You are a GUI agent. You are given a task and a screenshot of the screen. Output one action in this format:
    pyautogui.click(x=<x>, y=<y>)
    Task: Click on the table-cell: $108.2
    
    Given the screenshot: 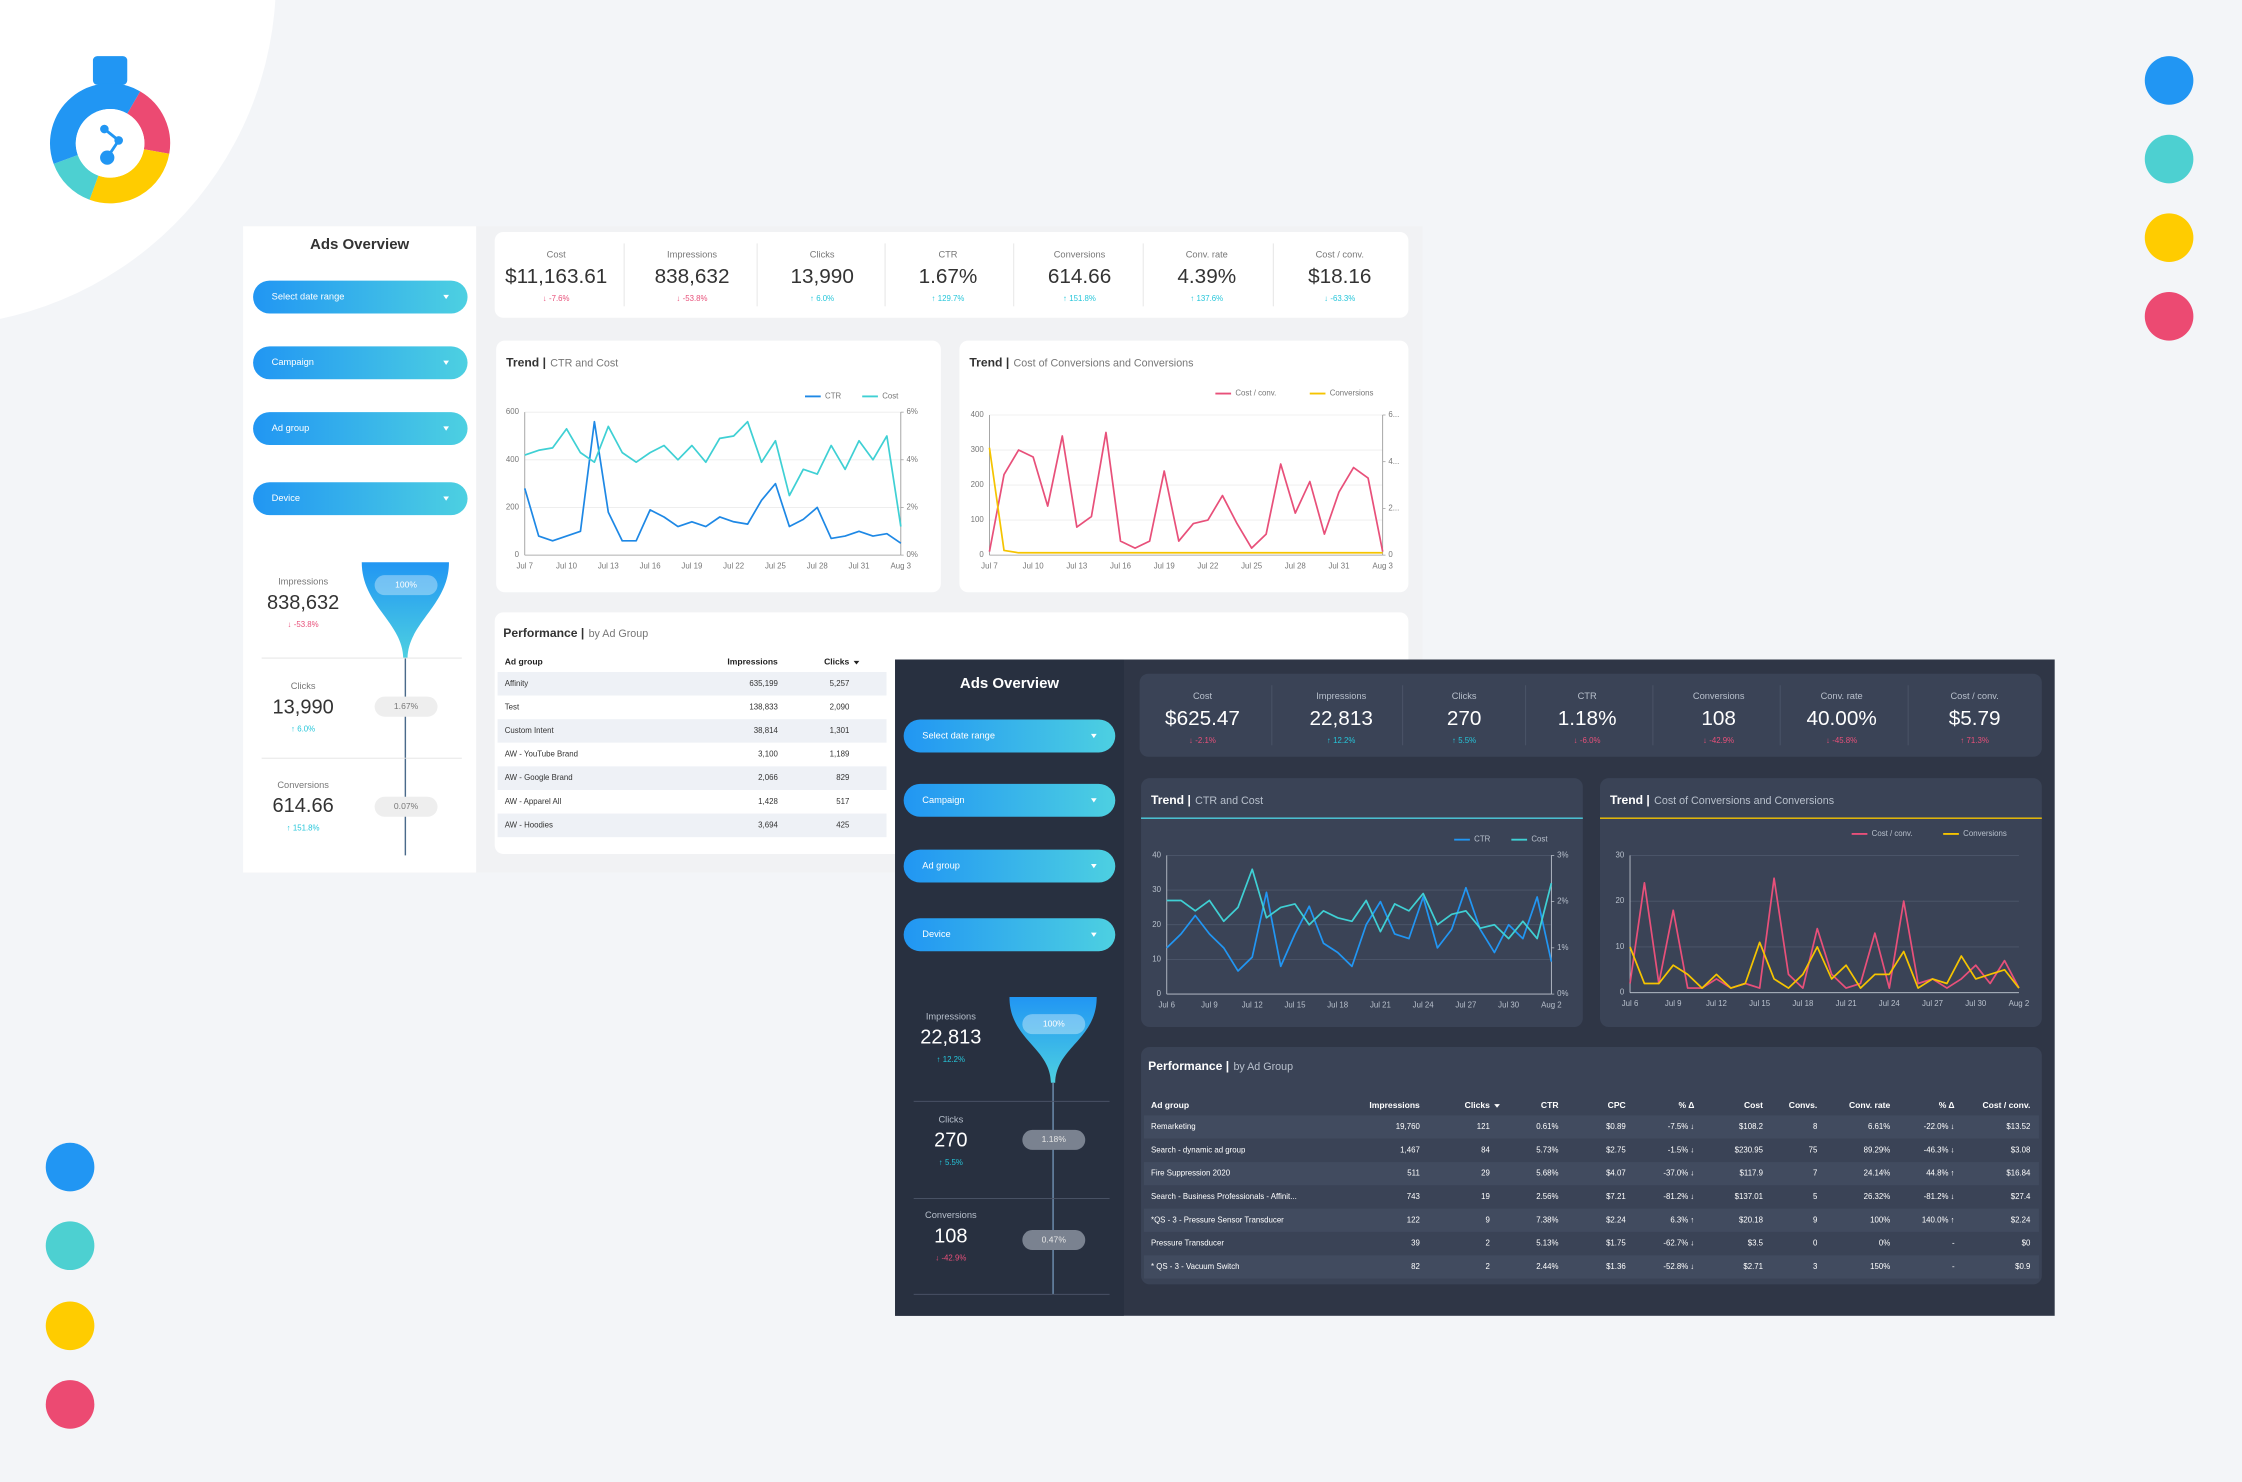 What is the action you would take?
    pyautogui.click(x=1751, y=1126)
    